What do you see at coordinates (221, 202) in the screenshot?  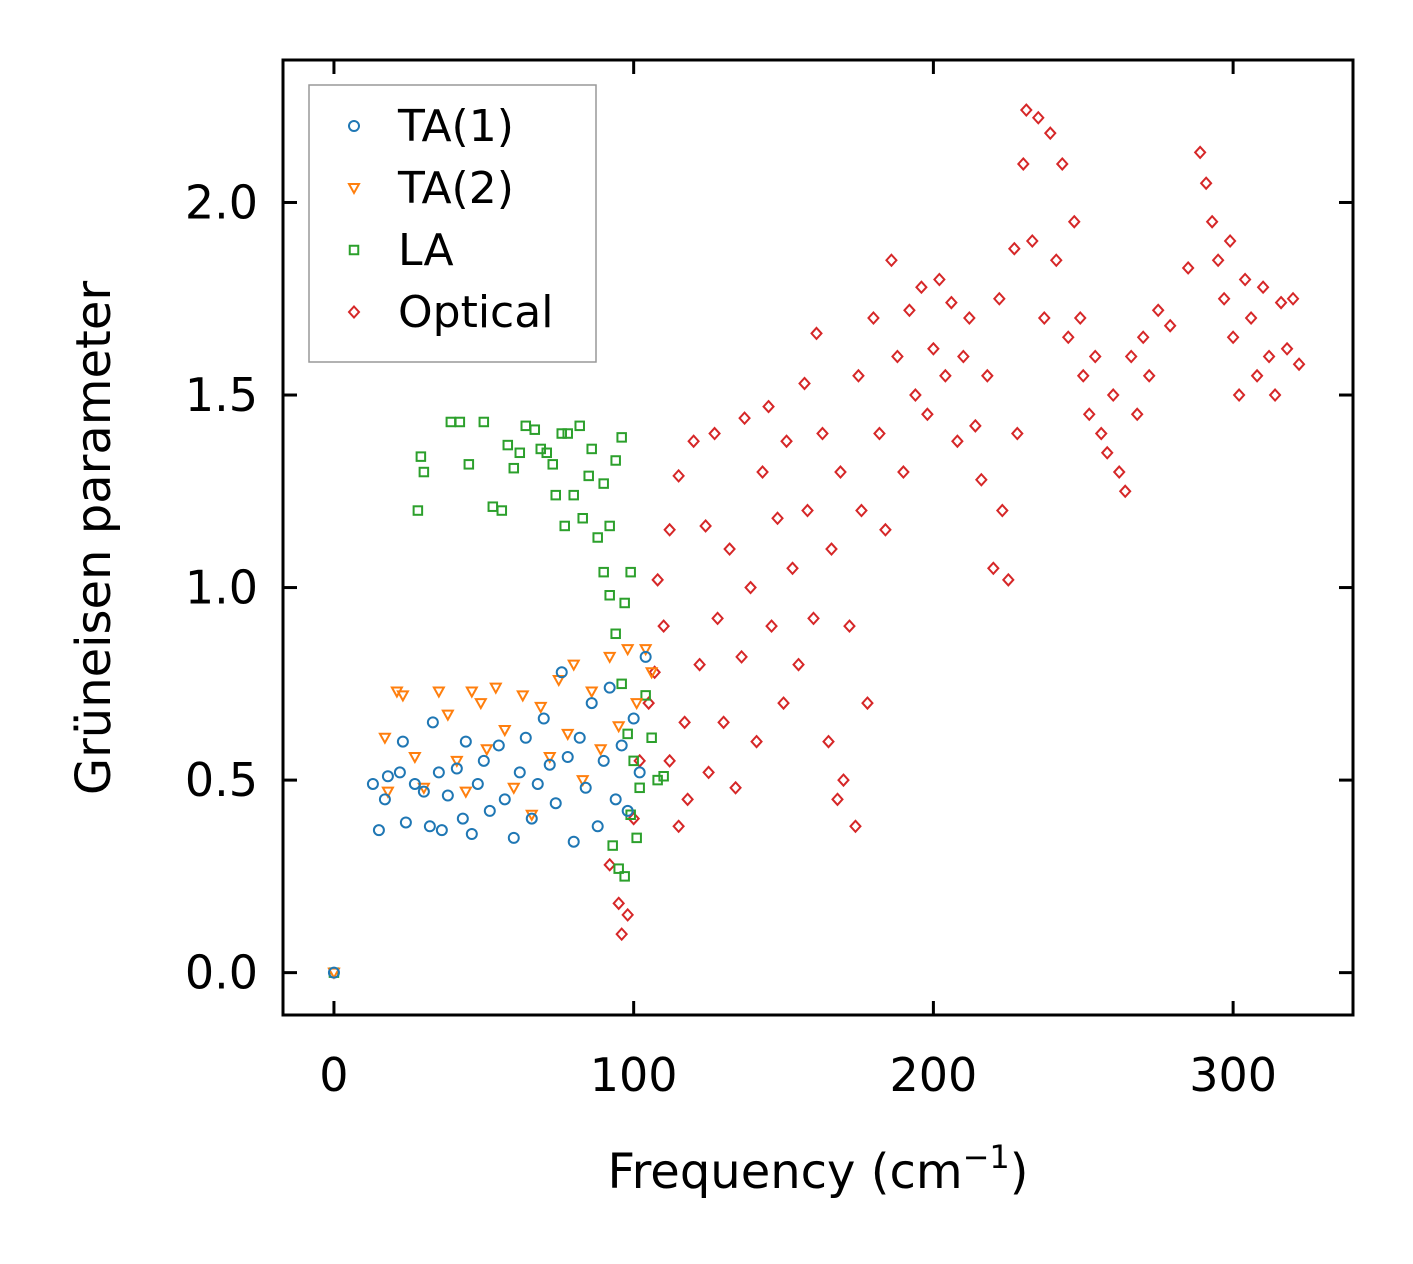 I see `y-tick-label: 2.0` at bounding box center [221, 202].